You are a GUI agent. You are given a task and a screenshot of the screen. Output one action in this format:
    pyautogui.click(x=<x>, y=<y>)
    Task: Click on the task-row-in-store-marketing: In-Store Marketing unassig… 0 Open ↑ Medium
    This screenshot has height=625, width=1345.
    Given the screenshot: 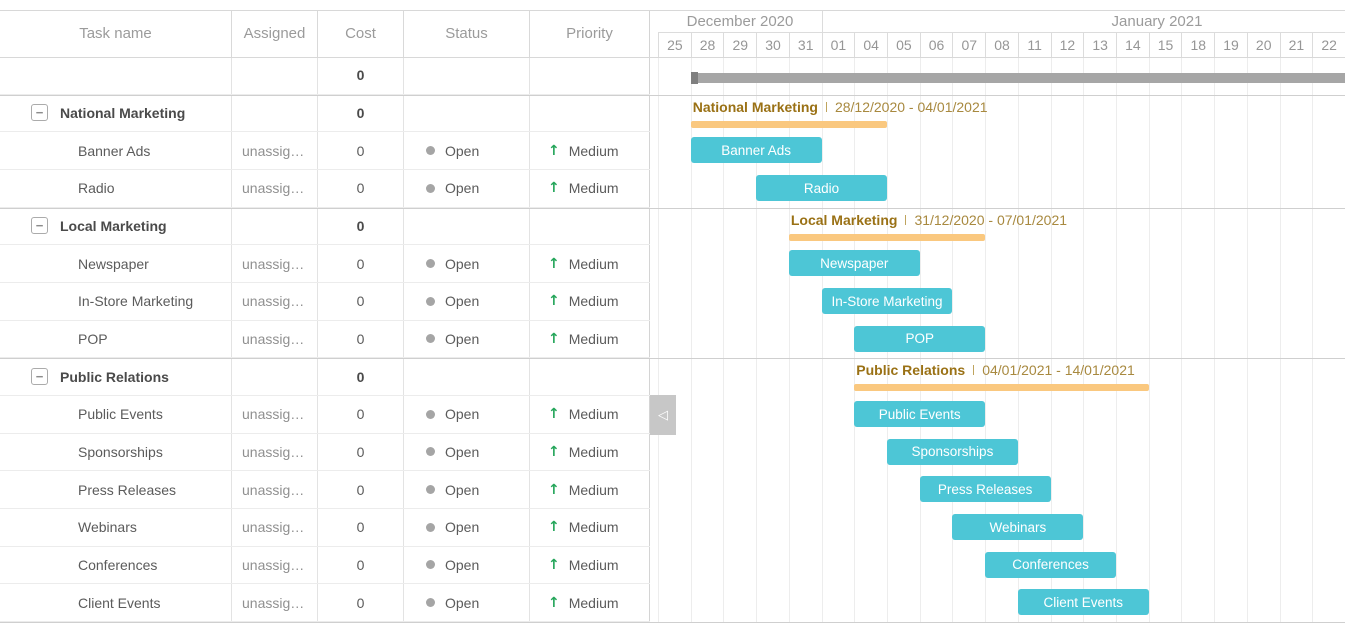 What is the action you would take?
    pyautogui.click(x=325, y=302)
    